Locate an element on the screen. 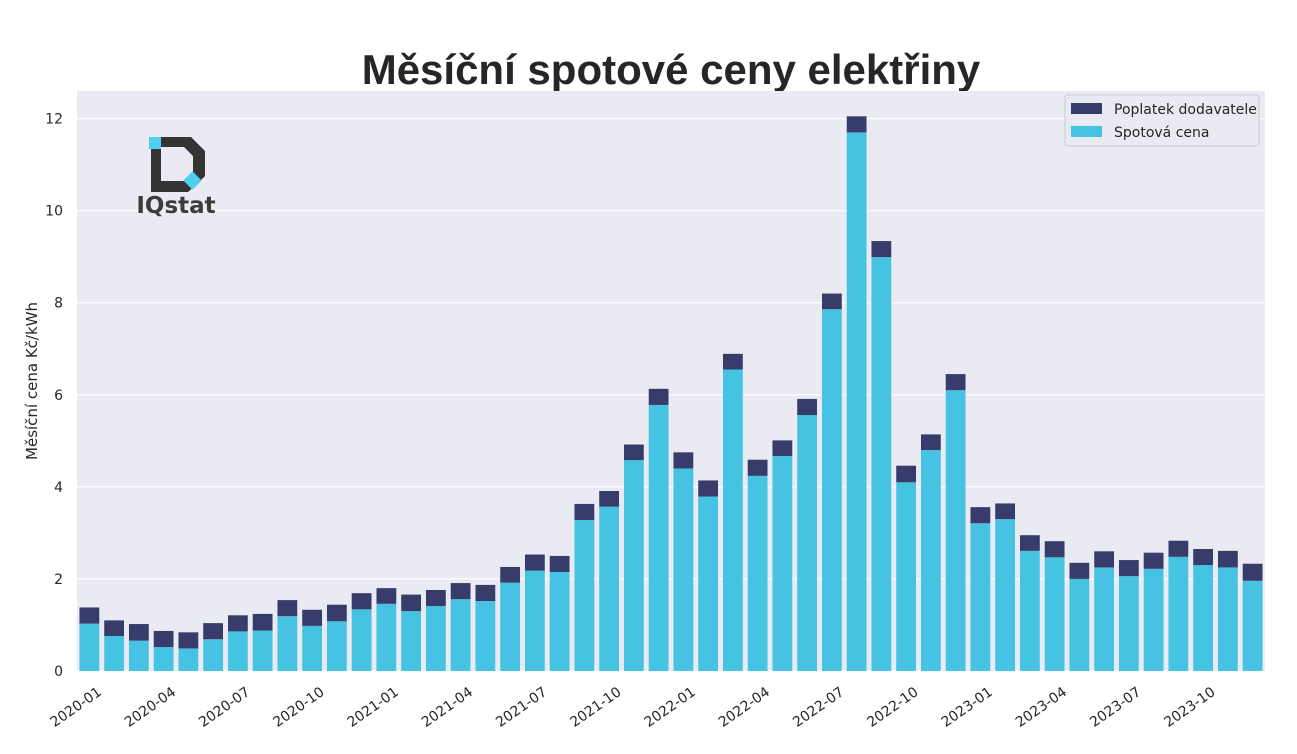 Image resolution: width=1297 pixels, height=754 pixels. x-tick-label: 2021-07 is located at coordinates (521, 707).